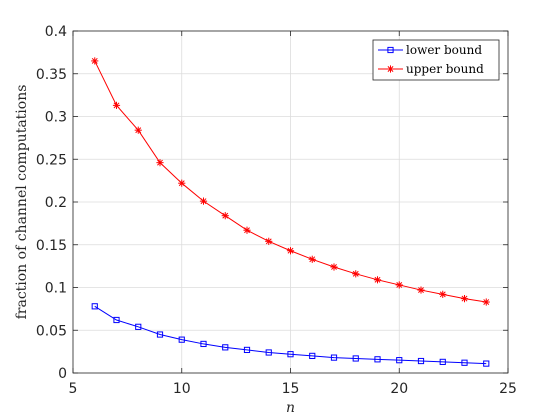  I want to click on y-tick-label: 0.25, so click(51, 160).